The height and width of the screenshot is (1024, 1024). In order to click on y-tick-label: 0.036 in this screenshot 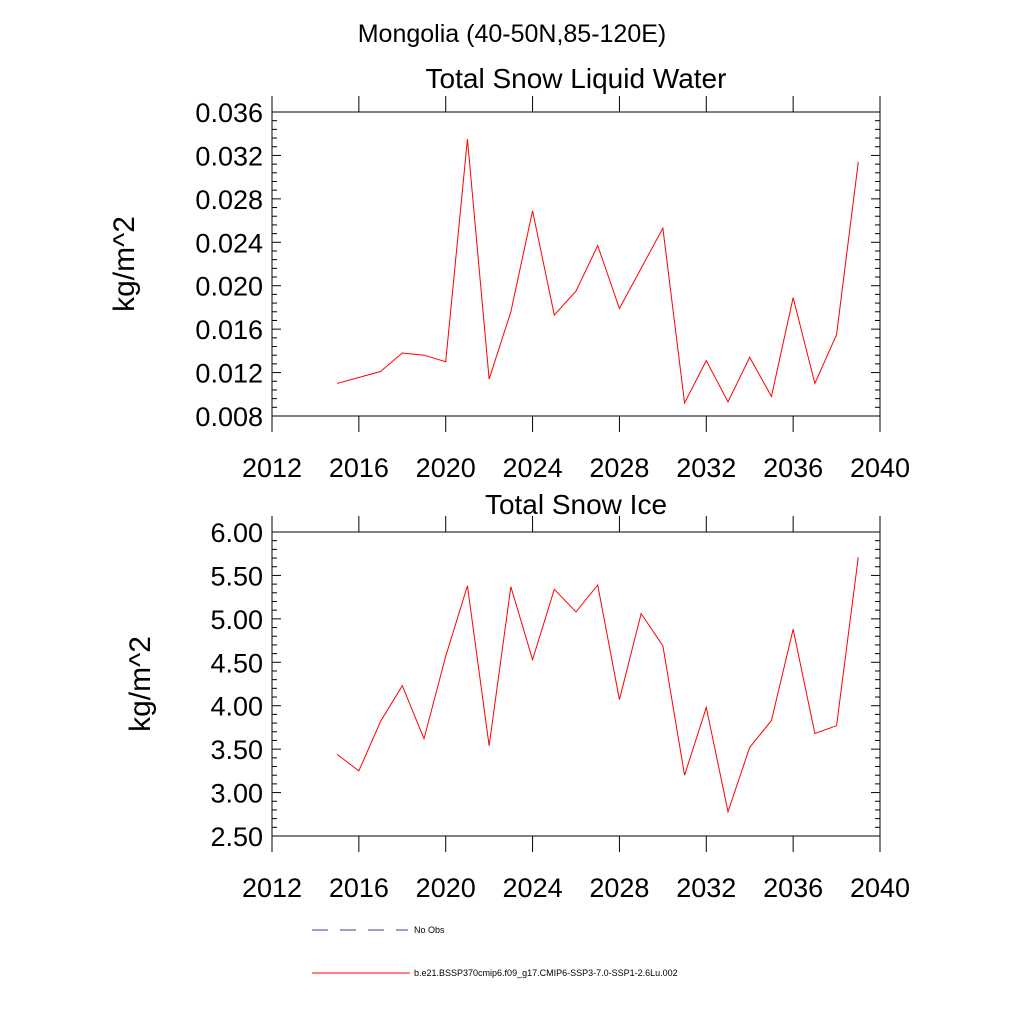, I will do `click(229, 113)`.